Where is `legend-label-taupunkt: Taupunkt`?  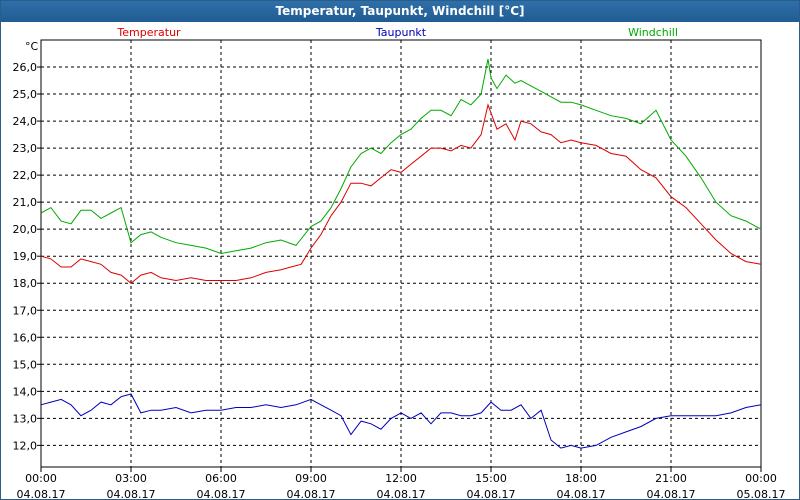
legend-label-taupunkt: Taupunkt is located at coordinates (401, 32).